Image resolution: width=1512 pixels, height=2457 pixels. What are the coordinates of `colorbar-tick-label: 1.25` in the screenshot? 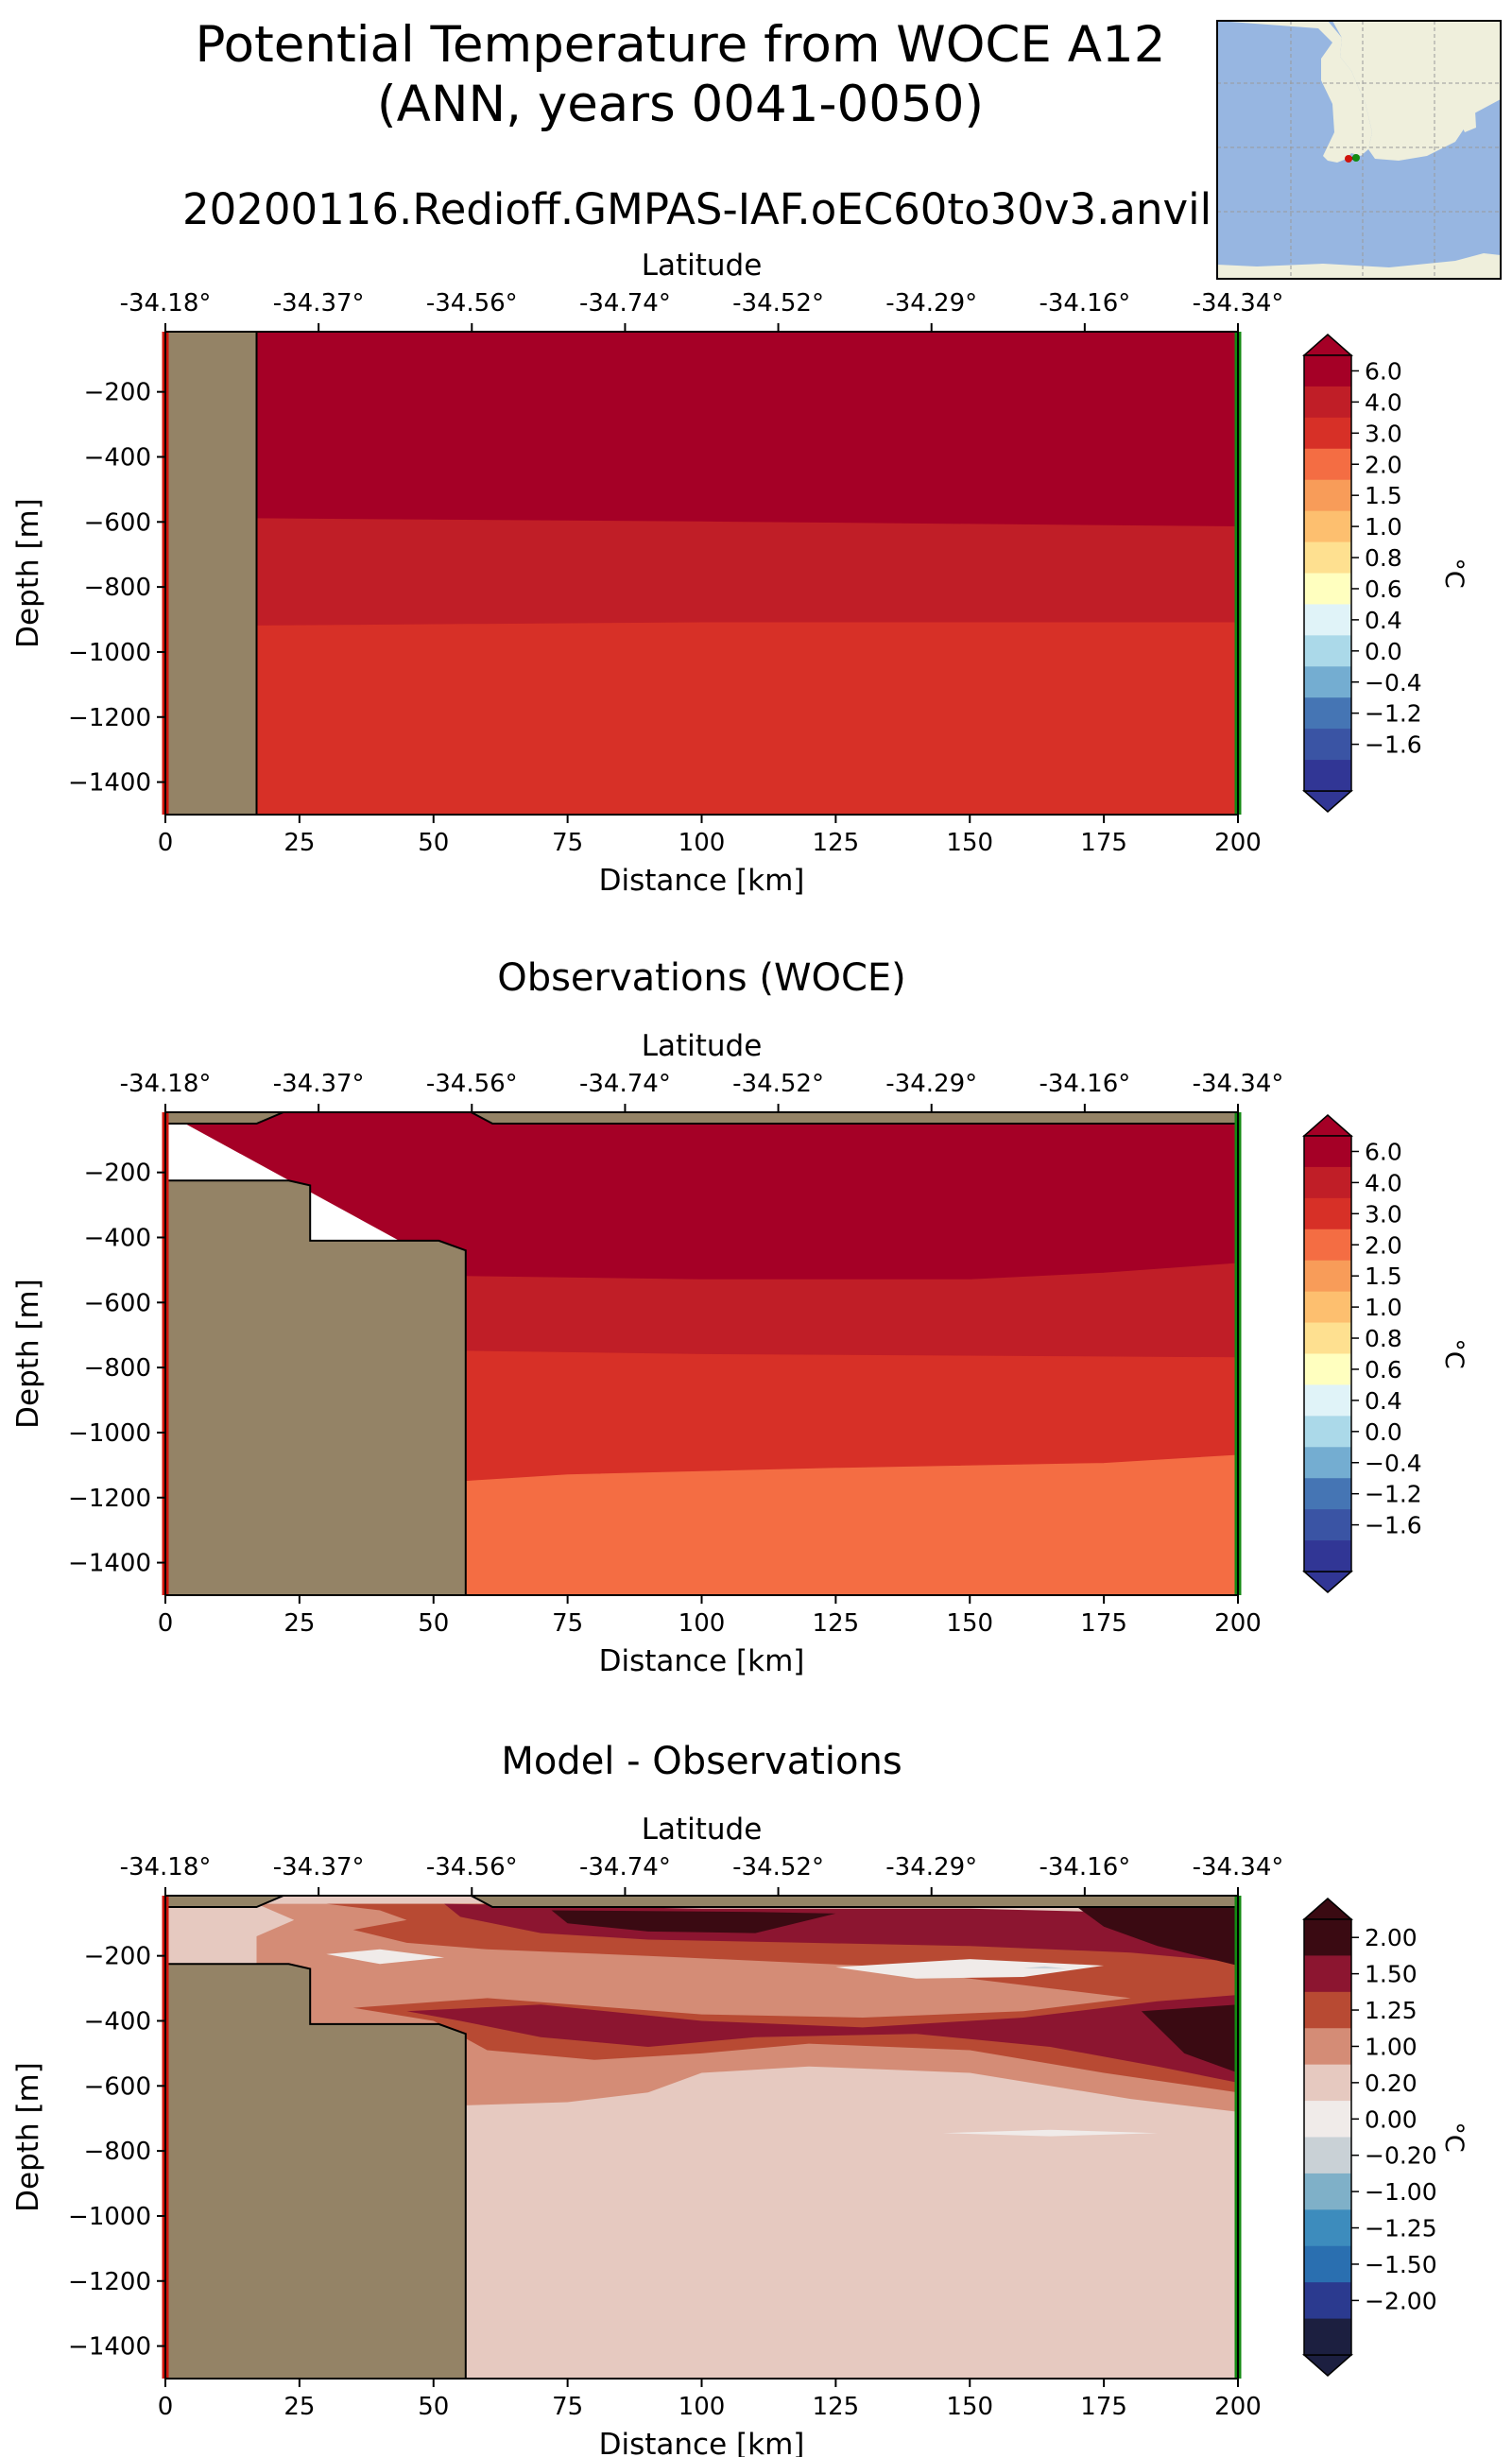 It's located at (1391, 2010).